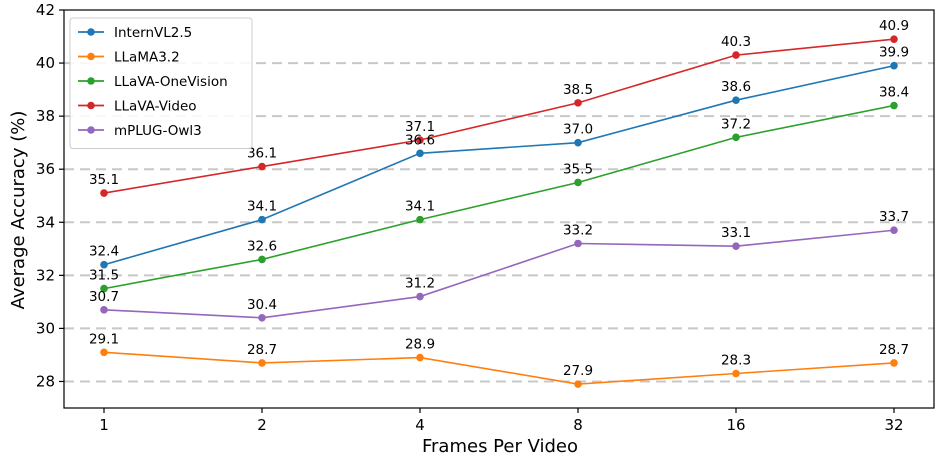  I want to click on data-label: 35.1, so click(104, 180).